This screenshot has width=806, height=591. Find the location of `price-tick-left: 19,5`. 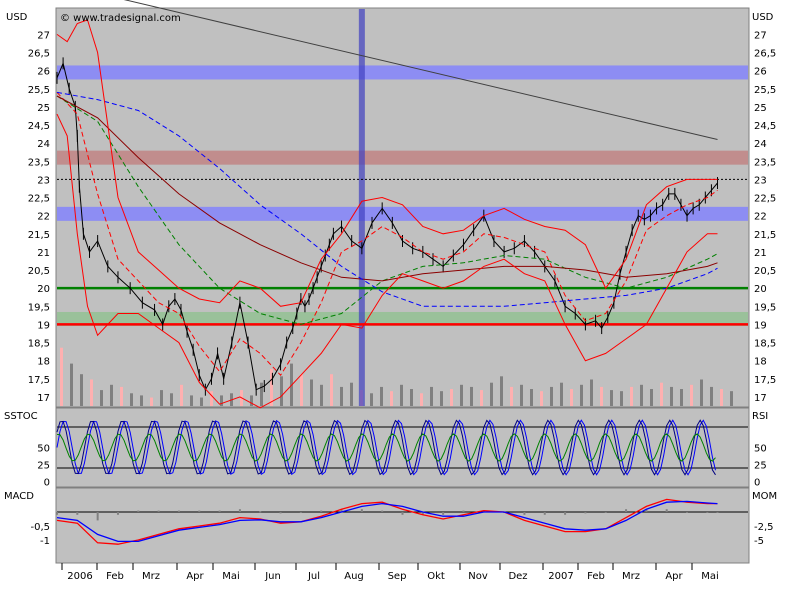

price-tick-left: 19,5 is located at coordinates (39, 307).